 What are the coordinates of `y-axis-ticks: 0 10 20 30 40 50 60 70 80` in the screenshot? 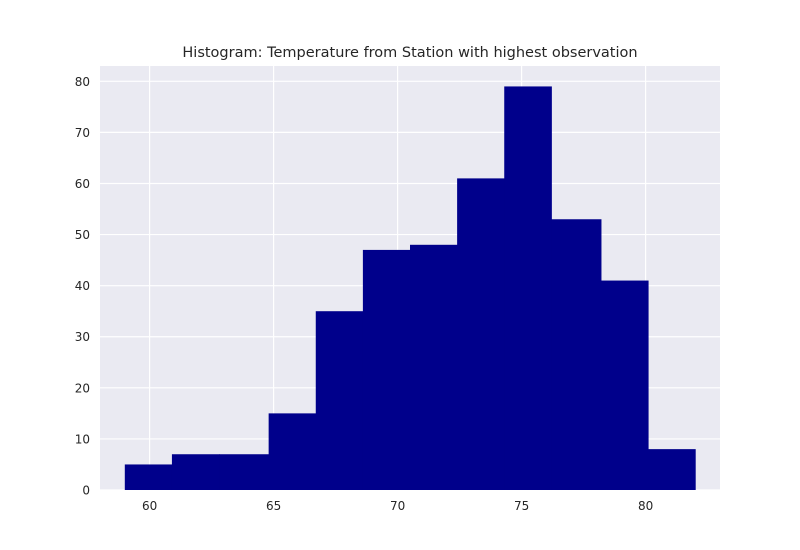 It's located at (82, 286).